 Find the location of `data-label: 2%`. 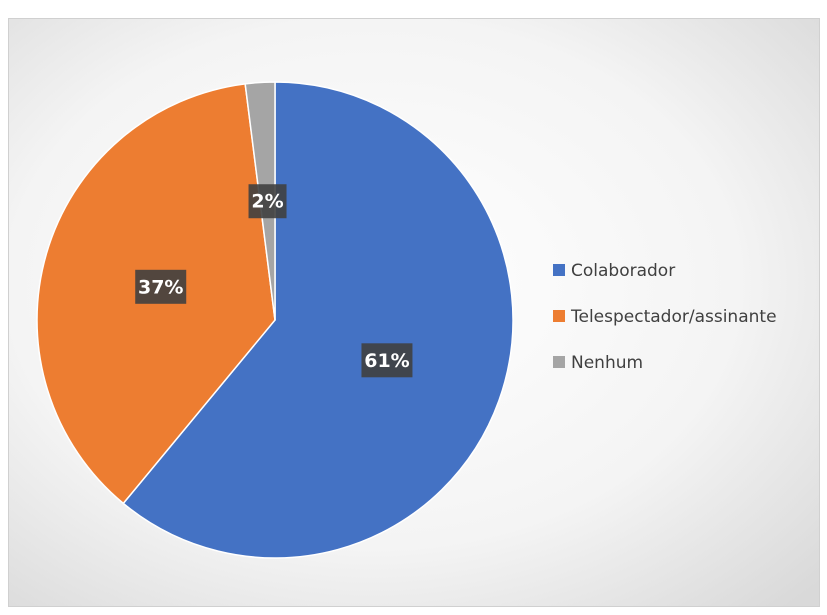

data-label: 2% is located at coordinates (267, 202).